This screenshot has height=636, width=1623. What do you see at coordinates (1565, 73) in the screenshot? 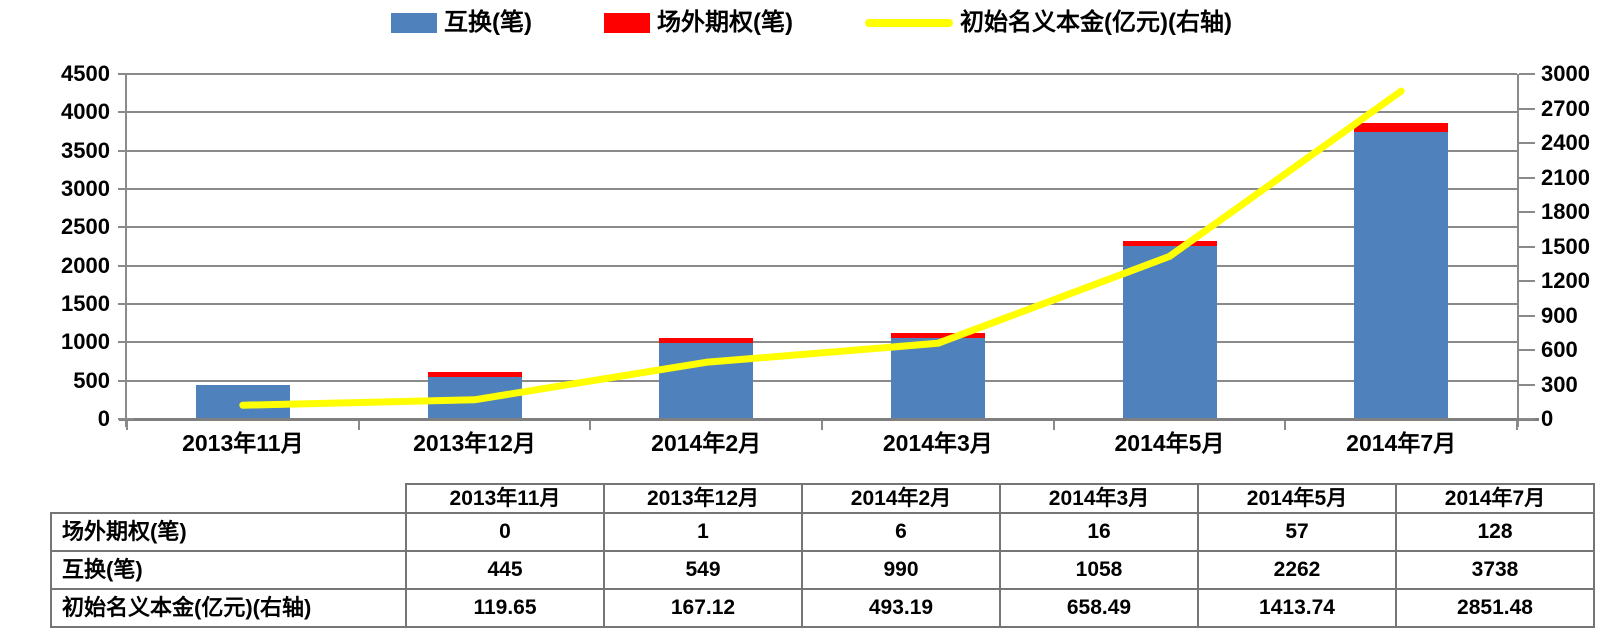
I see `y-axis-label-right: 3000` at bounding box center [1565, 73].